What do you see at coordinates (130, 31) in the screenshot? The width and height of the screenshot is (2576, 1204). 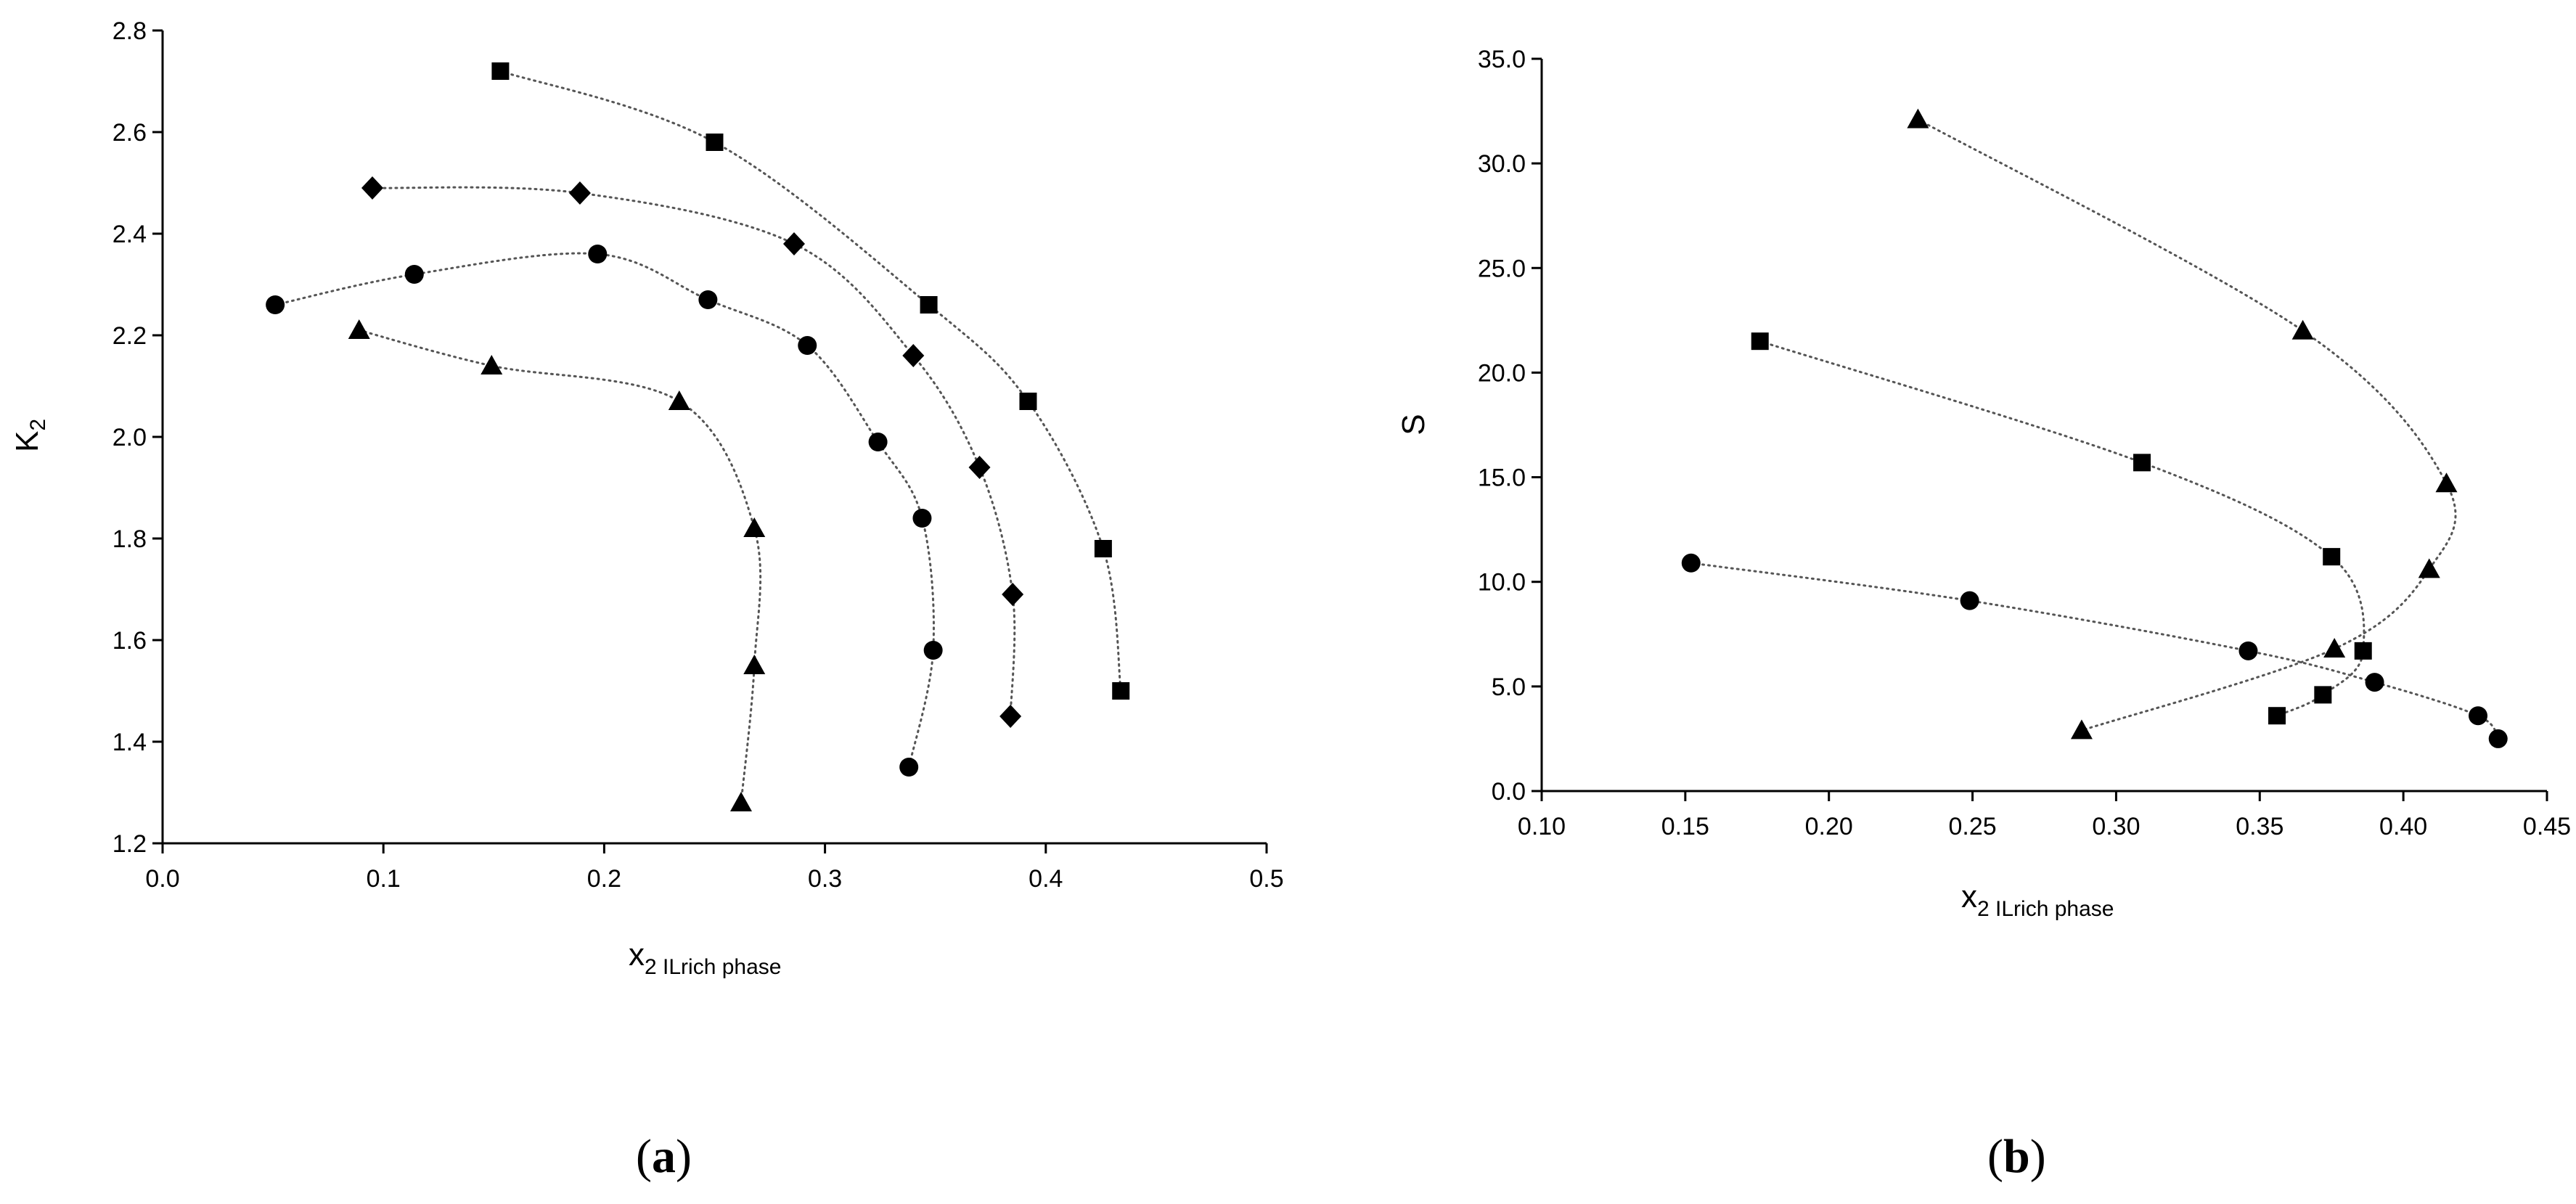 I see `y-tick-label: 2.8` at bounding box center [130, 31].